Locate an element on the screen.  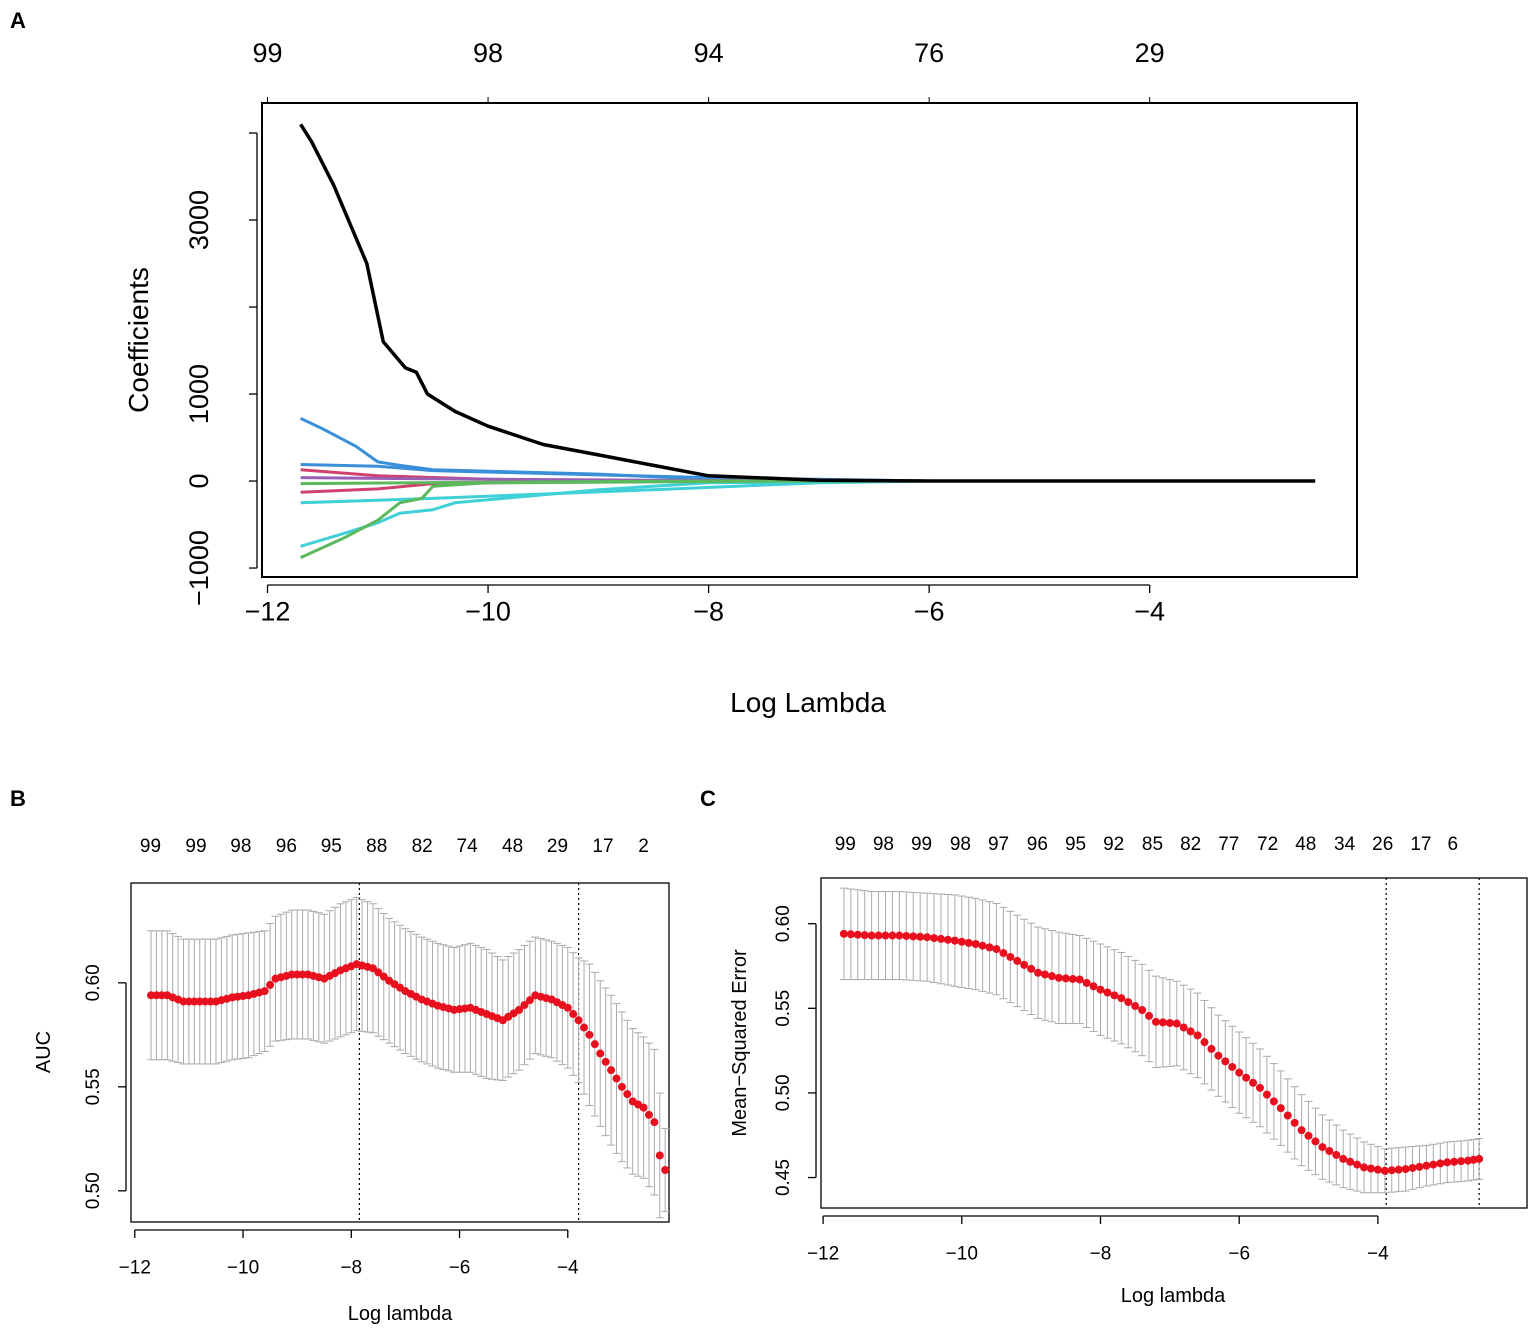
panel-b-y-tick-label: 0.50 is located at coordinates (93, 1190).